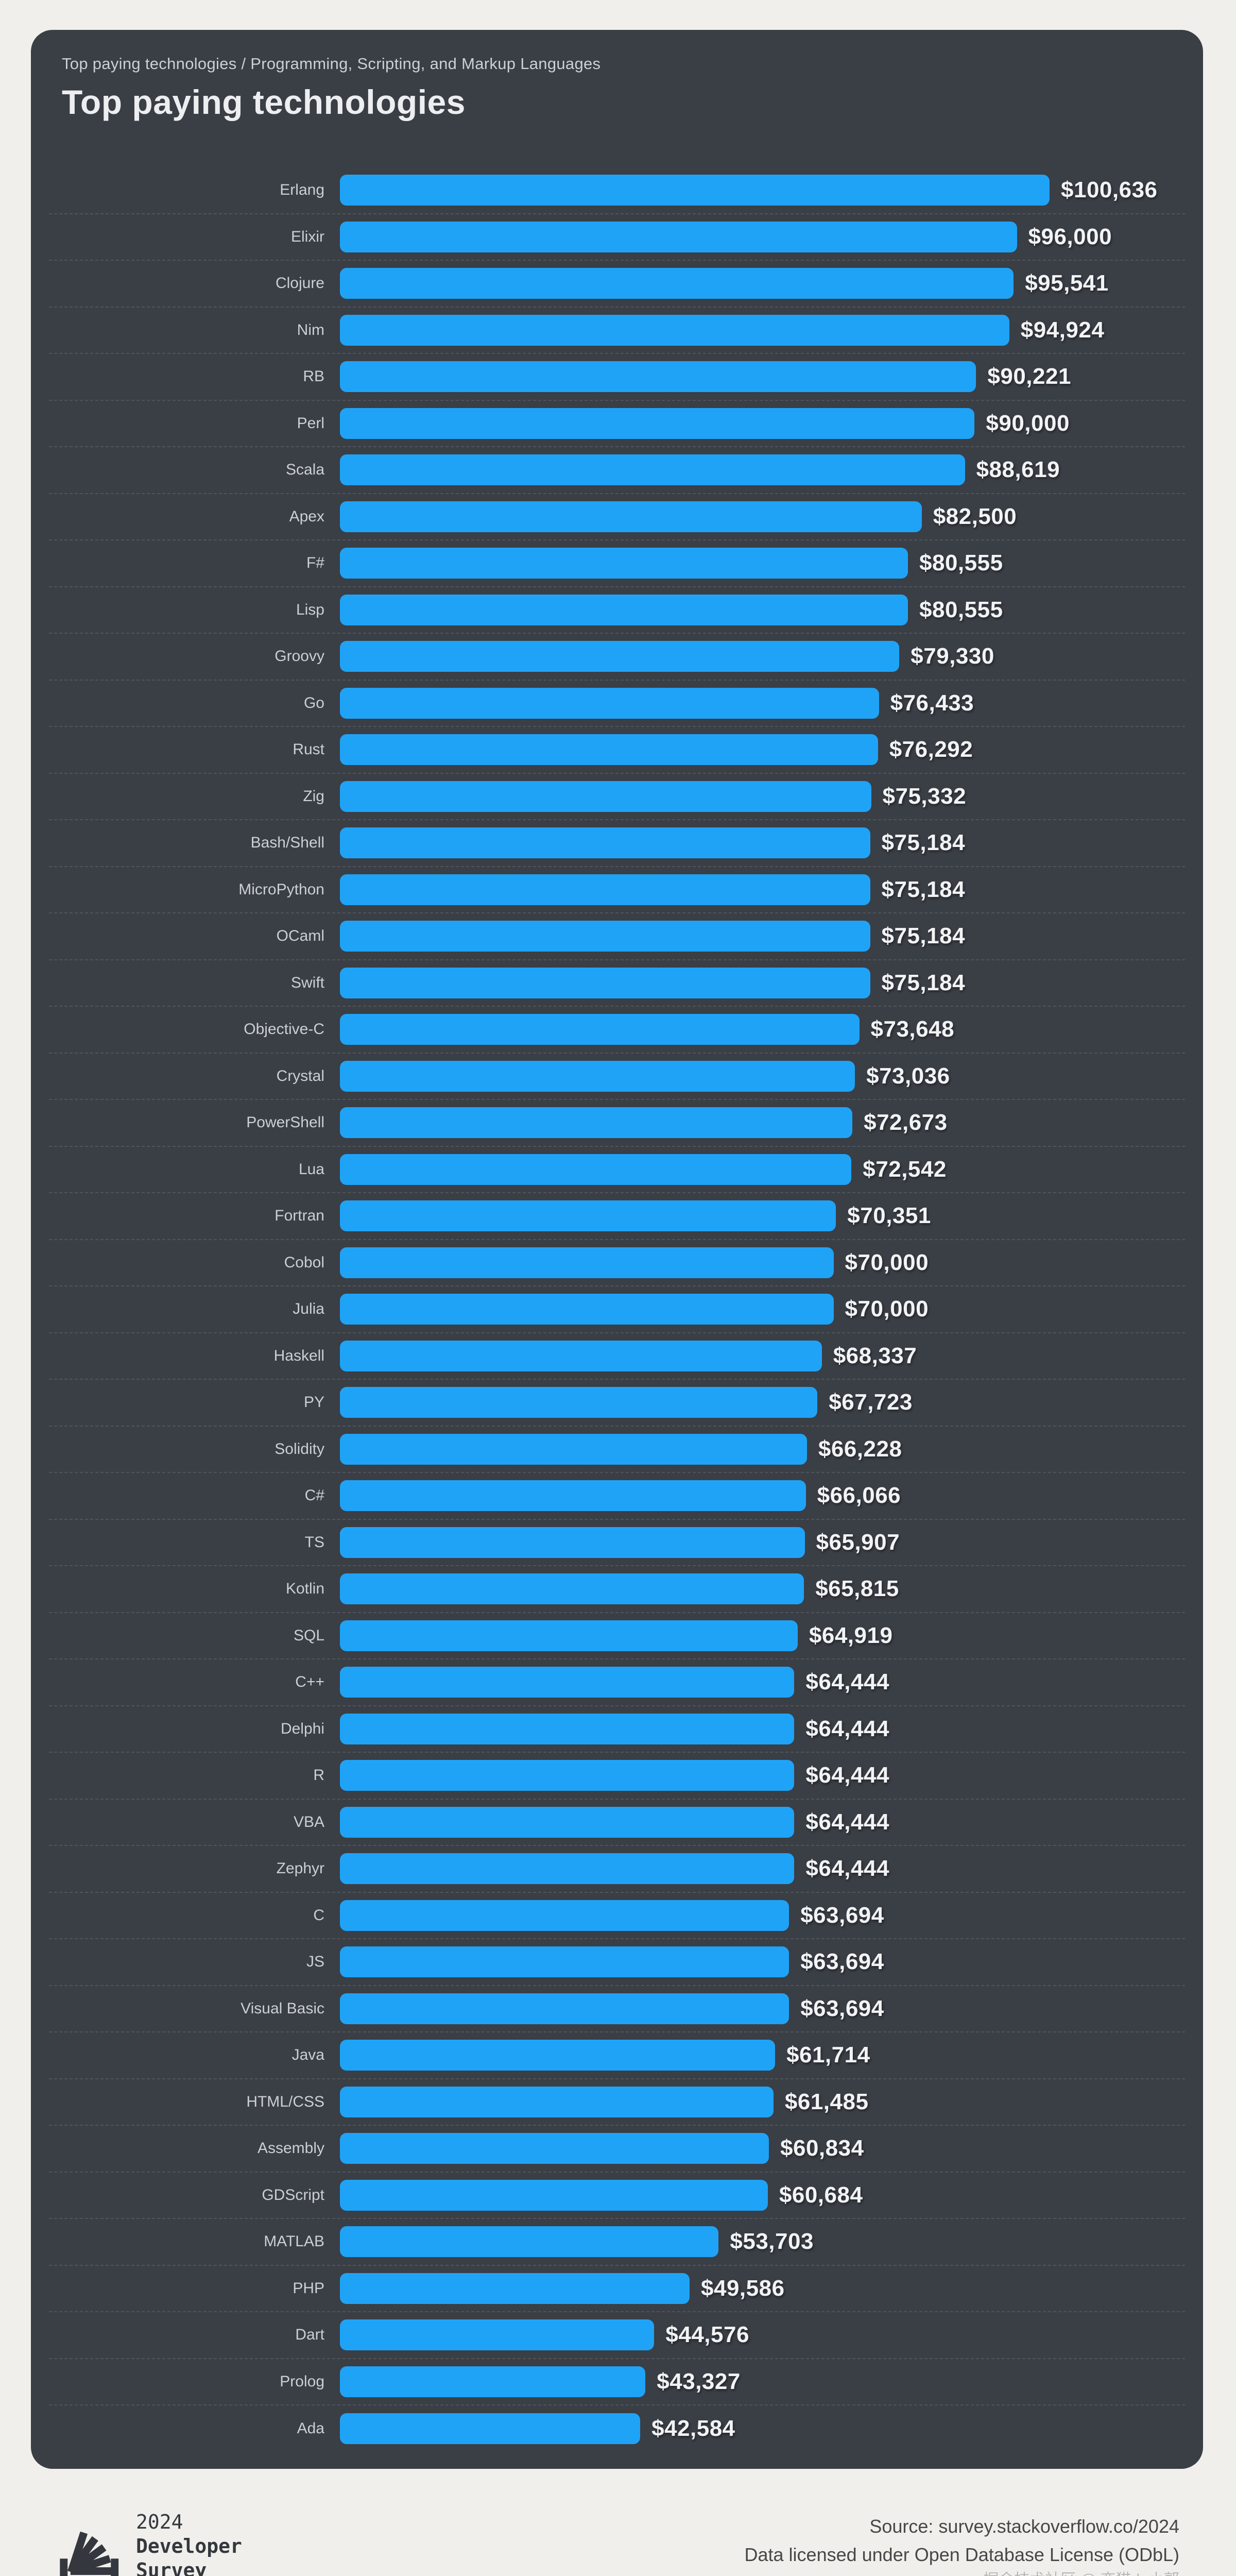  What do you see at coordinates (617, 1356) in the screenshot?
I see `bar-row: Haskell $68,337` at bounding box center [617, 1356].